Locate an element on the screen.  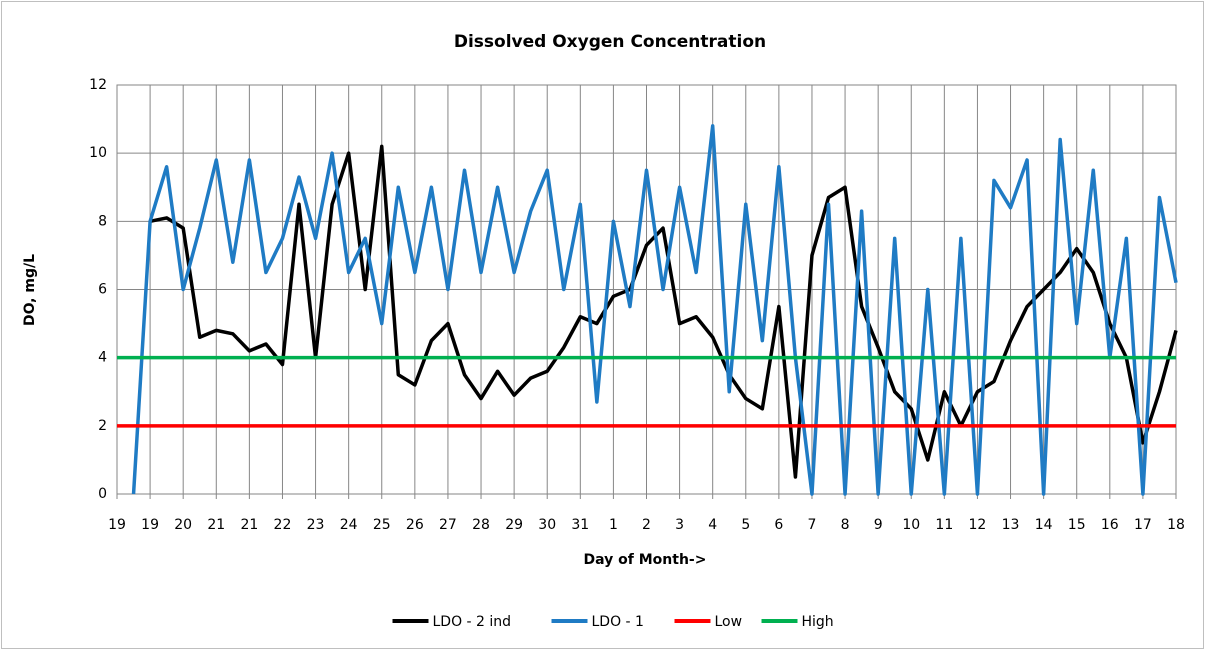
x-tick-label: 25 is located at coordinates (382, 525).